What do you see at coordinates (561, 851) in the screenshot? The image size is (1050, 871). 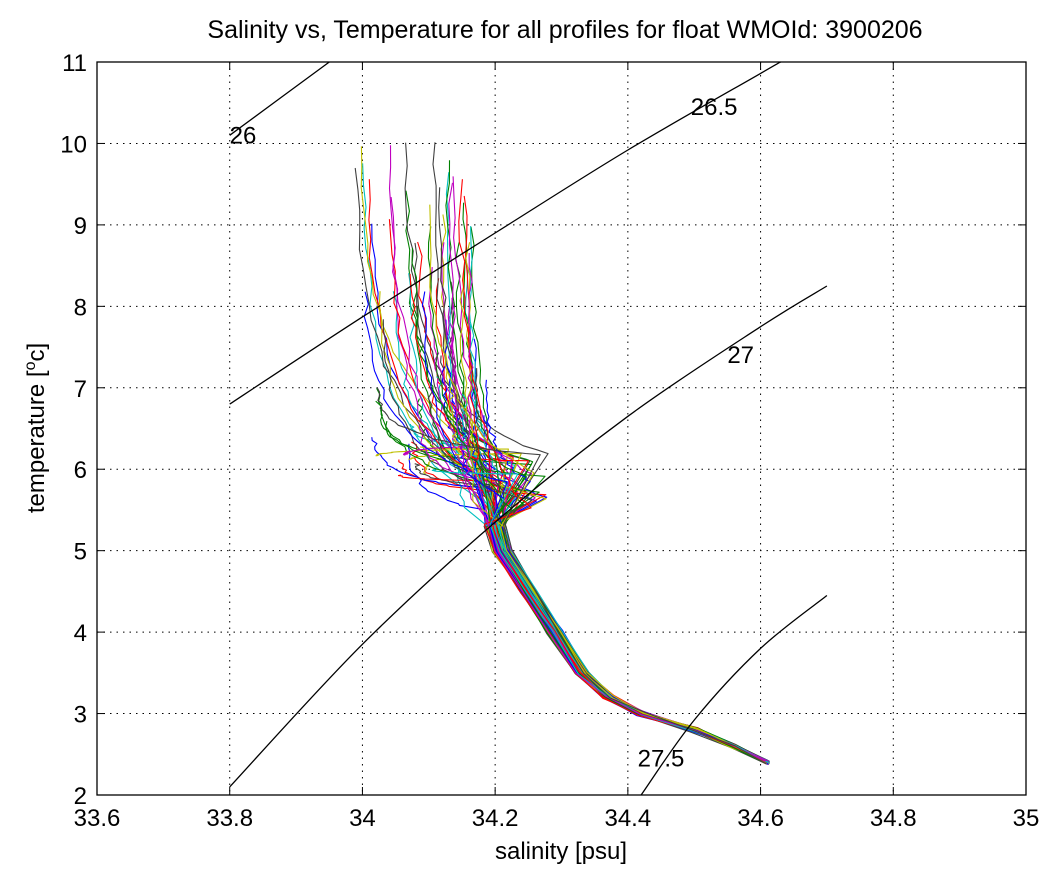 I see `x-axis-label: salinity [psu]` at bounding box center [561, 851].